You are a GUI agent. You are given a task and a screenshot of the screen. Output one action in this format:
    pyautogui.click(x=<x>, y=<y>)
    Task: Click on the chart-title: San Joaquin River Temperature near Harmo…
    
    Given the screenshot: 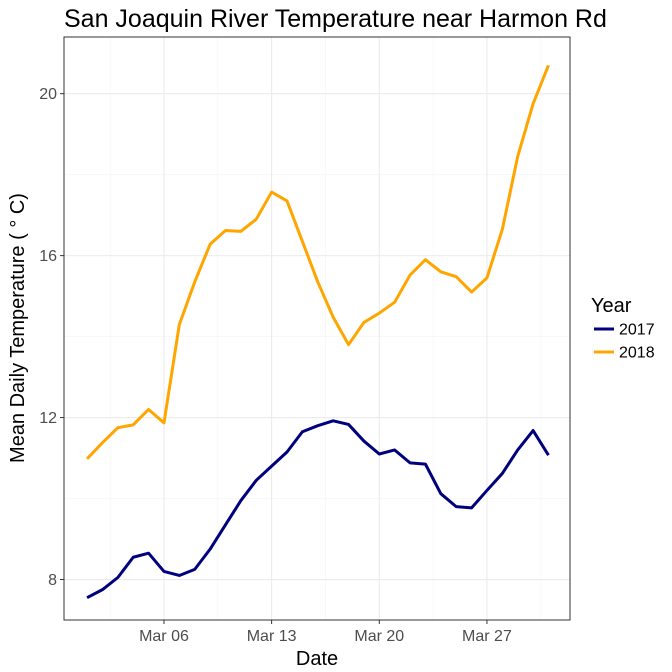 What is the action you would take?
    pyautogui.click(x=335, y=19)
    